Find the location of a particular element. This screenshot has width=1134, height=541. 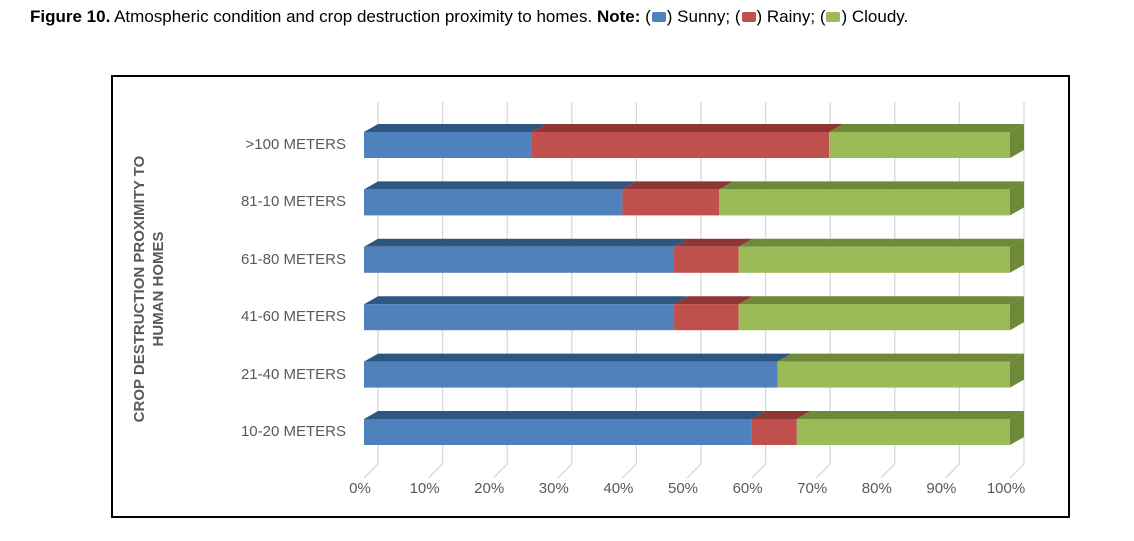

bar-segment-cloudy-row1 is located at coordinates (864, 202).